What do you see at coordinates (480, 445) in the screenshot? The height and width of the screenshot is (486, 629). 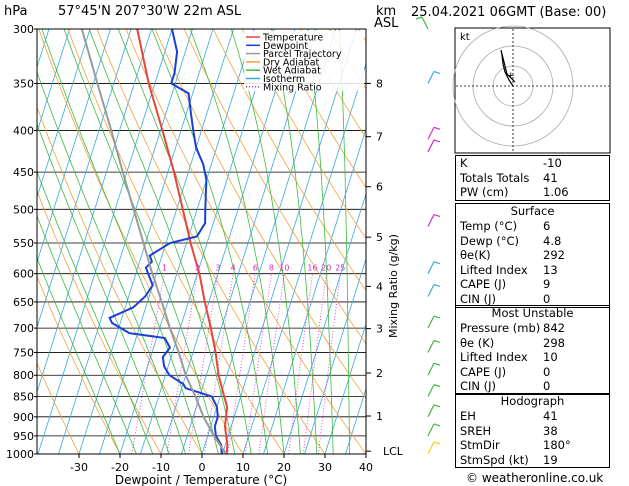 I see `hodograph-label: StmDir` at bounding box center [480, 445].